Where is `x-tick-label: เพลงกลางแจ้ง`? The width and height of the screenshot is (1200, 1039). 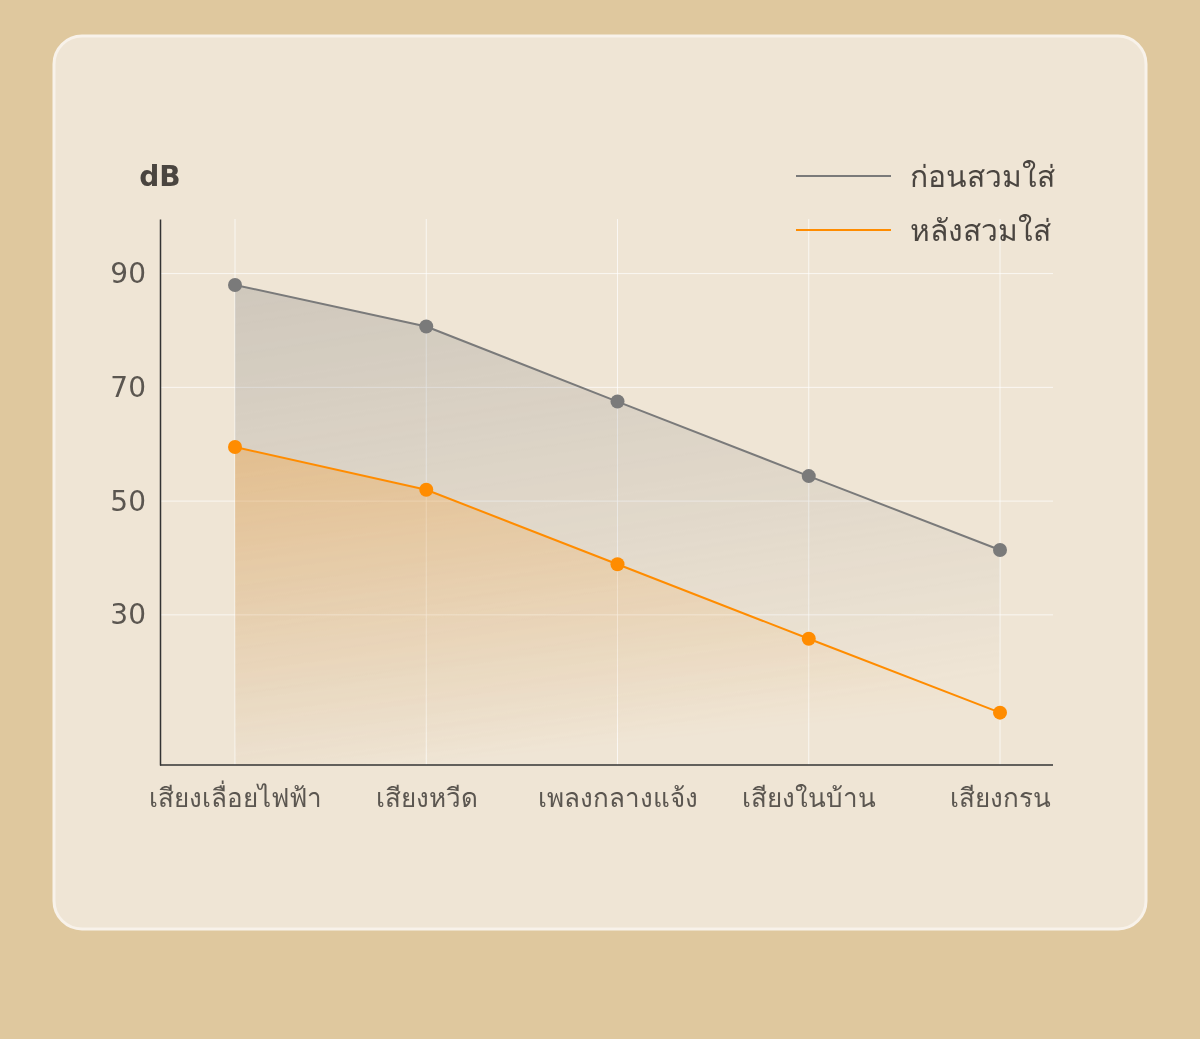 x-tick-label: เพลงกลางแจ้ง is located at coordinates (618, 798).